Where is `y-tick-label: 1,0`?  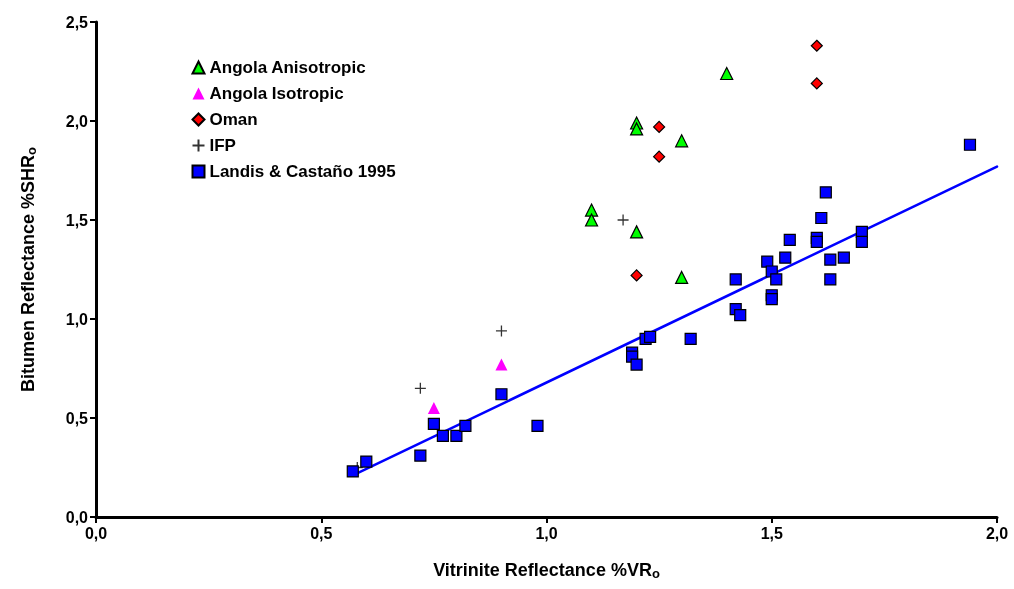
y-tick-label: 1,0 is located at coordinates (77, 319).